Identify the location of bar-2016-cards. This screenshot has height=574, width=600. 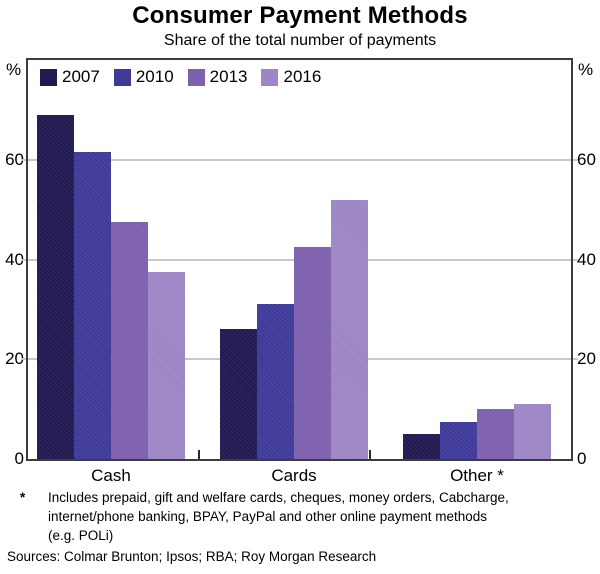
(349, 329).